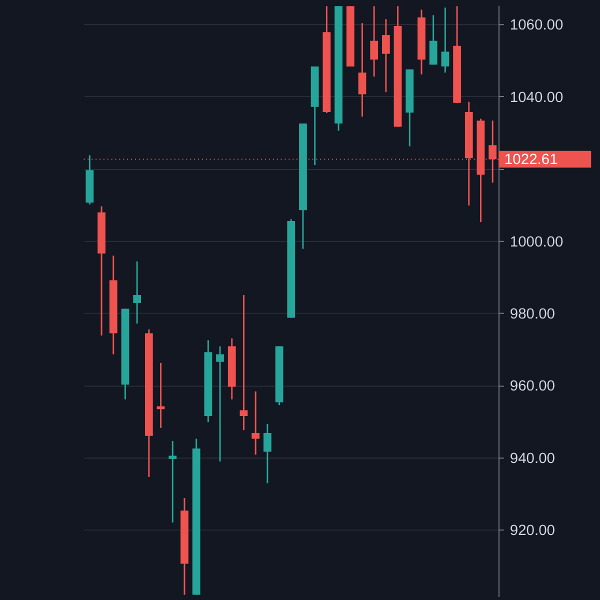 This screenshot has width=600, height=600. Describe the element at coordinates (531, 160) in the screenshot. I see `ref-line-label: 1022.61` at that location.